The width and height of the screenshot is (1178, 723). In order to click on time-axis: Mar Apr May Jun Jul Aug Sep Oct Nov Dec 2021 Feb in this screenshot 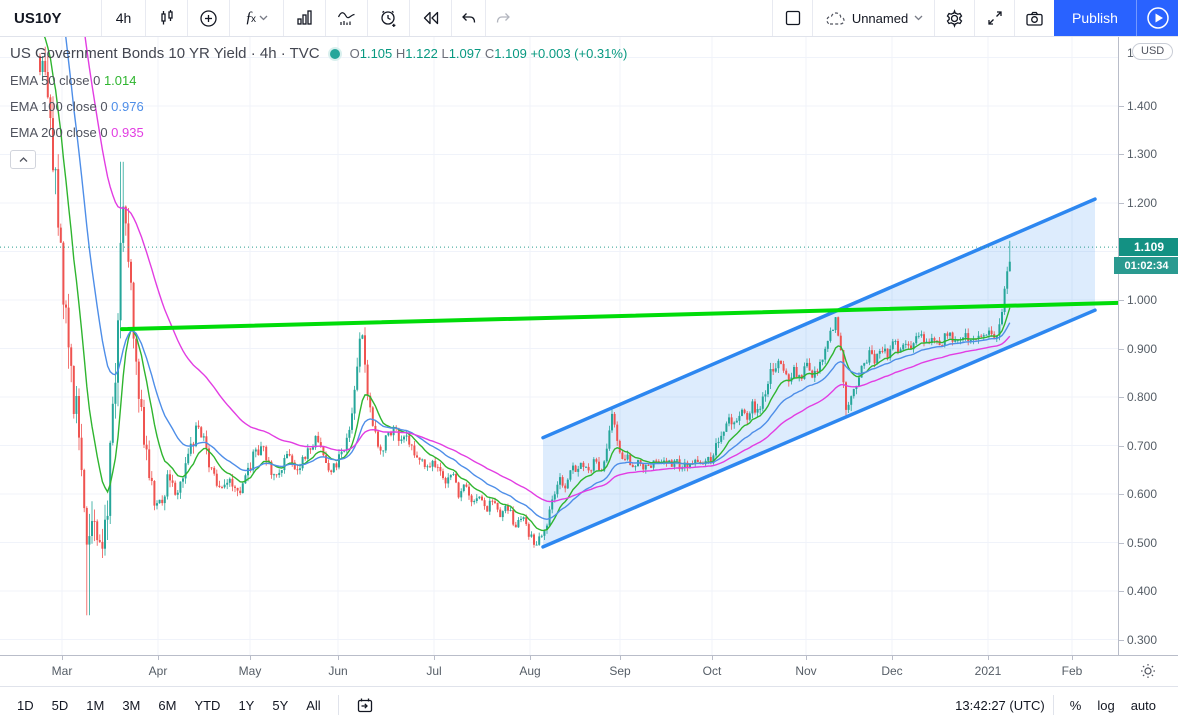, I will do `click(559, 670)`.